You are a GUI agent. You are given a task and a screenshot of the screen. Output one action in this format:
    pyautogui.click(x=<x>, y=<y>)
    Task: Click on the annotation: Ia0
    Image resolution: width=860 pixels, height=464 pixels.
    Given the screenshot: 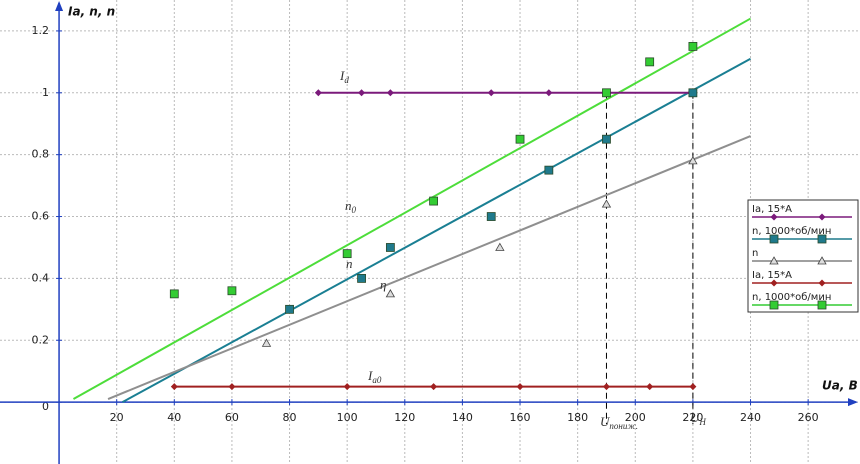 What is the action you would take?
    pyautogui.click(x=374, y=376)
    